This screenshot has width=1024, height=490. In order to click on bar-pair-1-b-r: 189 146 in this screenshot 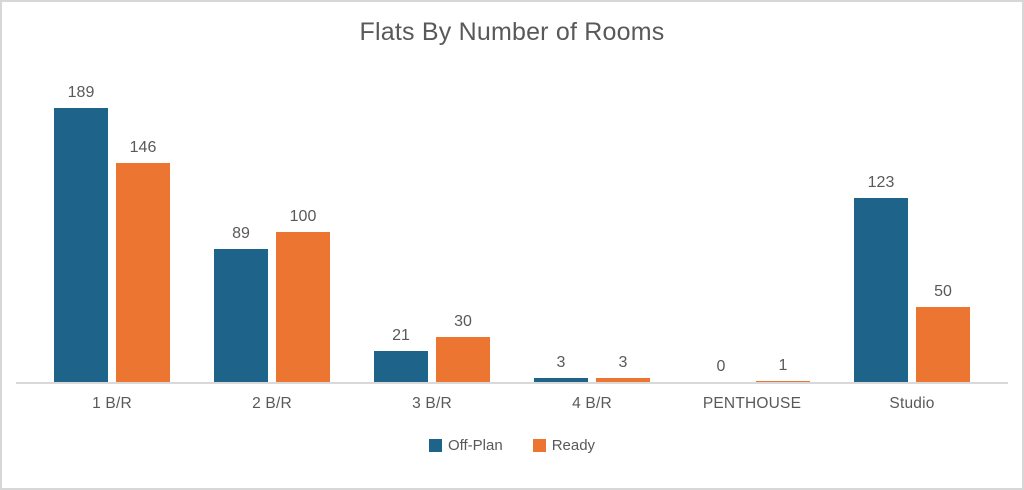, I will do `click(112, 233)`.